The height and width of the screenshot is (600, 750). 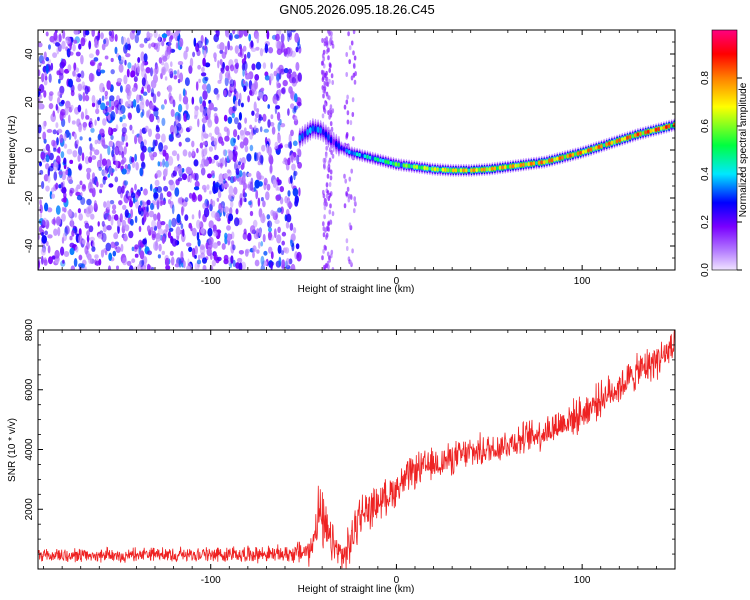 I want to click on spectrogram-ytick-label: 0, so click(x=29, y=150).